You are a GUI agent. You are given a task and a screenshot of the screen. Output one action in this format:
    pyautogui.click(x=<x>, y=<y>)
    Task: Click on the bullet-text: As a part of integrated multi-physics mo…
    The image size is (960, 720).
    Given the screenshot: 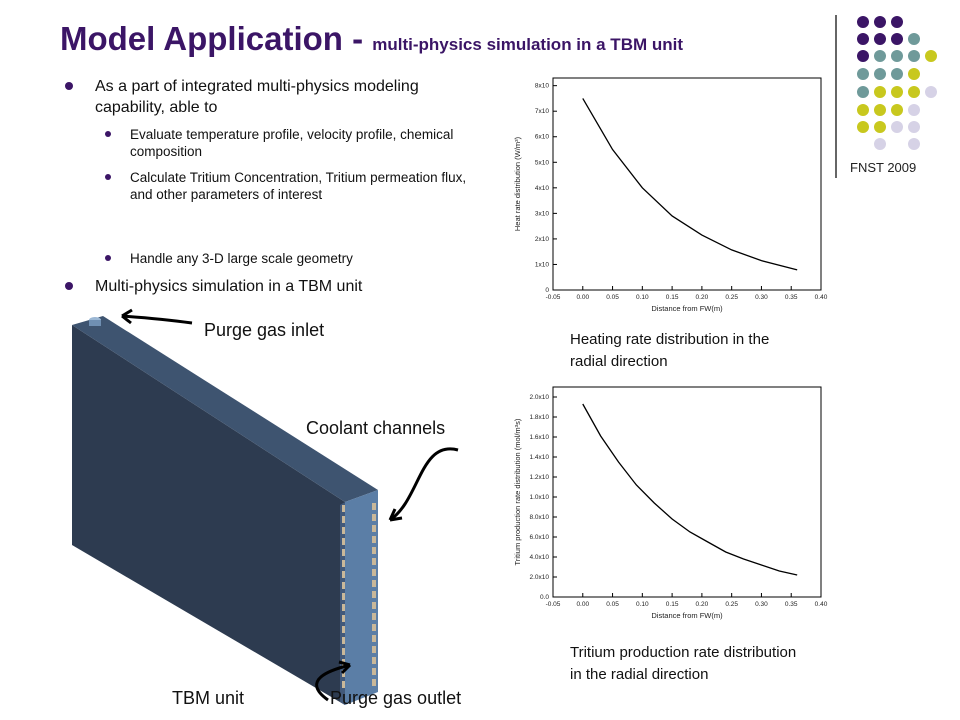 What is the action you would take?
    pyautogui.click(x=257, y=97)
    